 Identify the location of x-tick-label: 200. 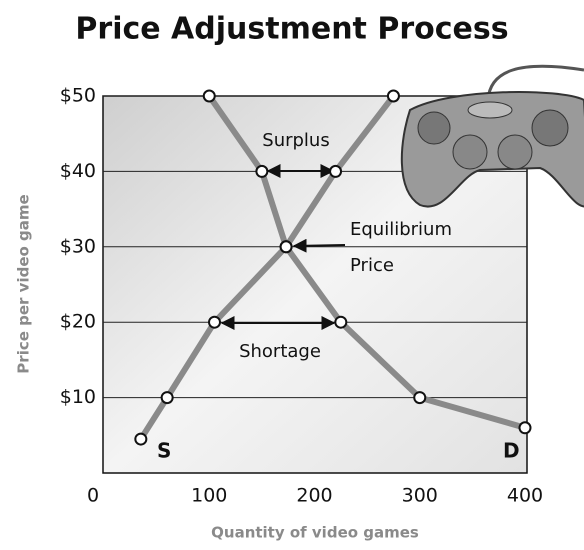
(314, 496).